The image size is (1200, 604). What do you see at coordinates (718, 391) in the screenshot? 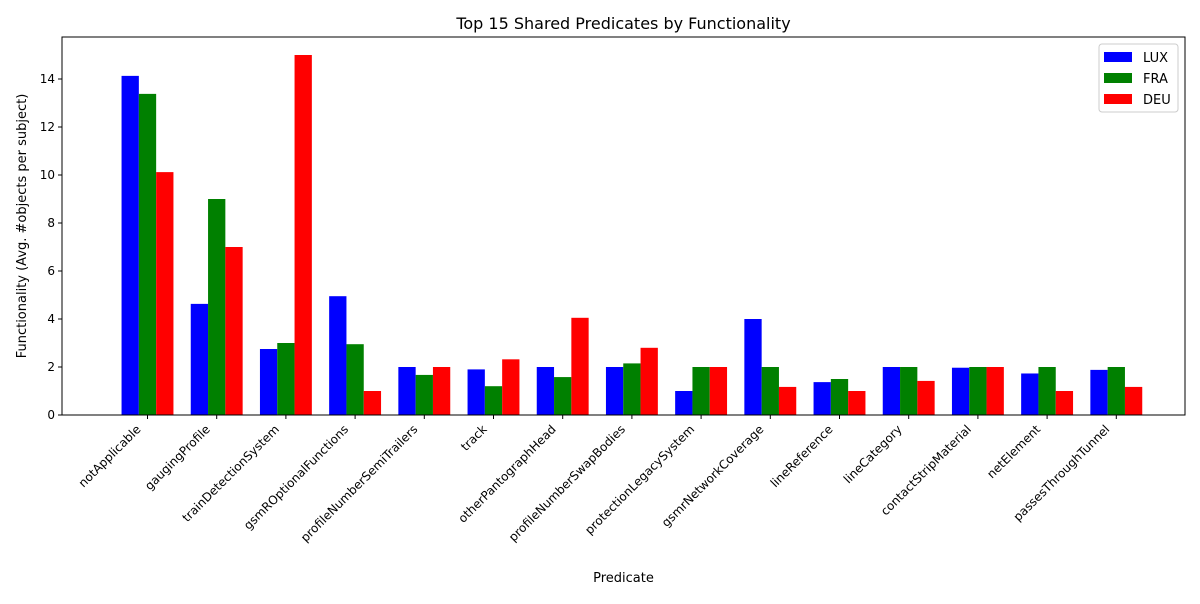
I see `bar-deu-protectionLegacySystem` at bounding box center [718, 391].